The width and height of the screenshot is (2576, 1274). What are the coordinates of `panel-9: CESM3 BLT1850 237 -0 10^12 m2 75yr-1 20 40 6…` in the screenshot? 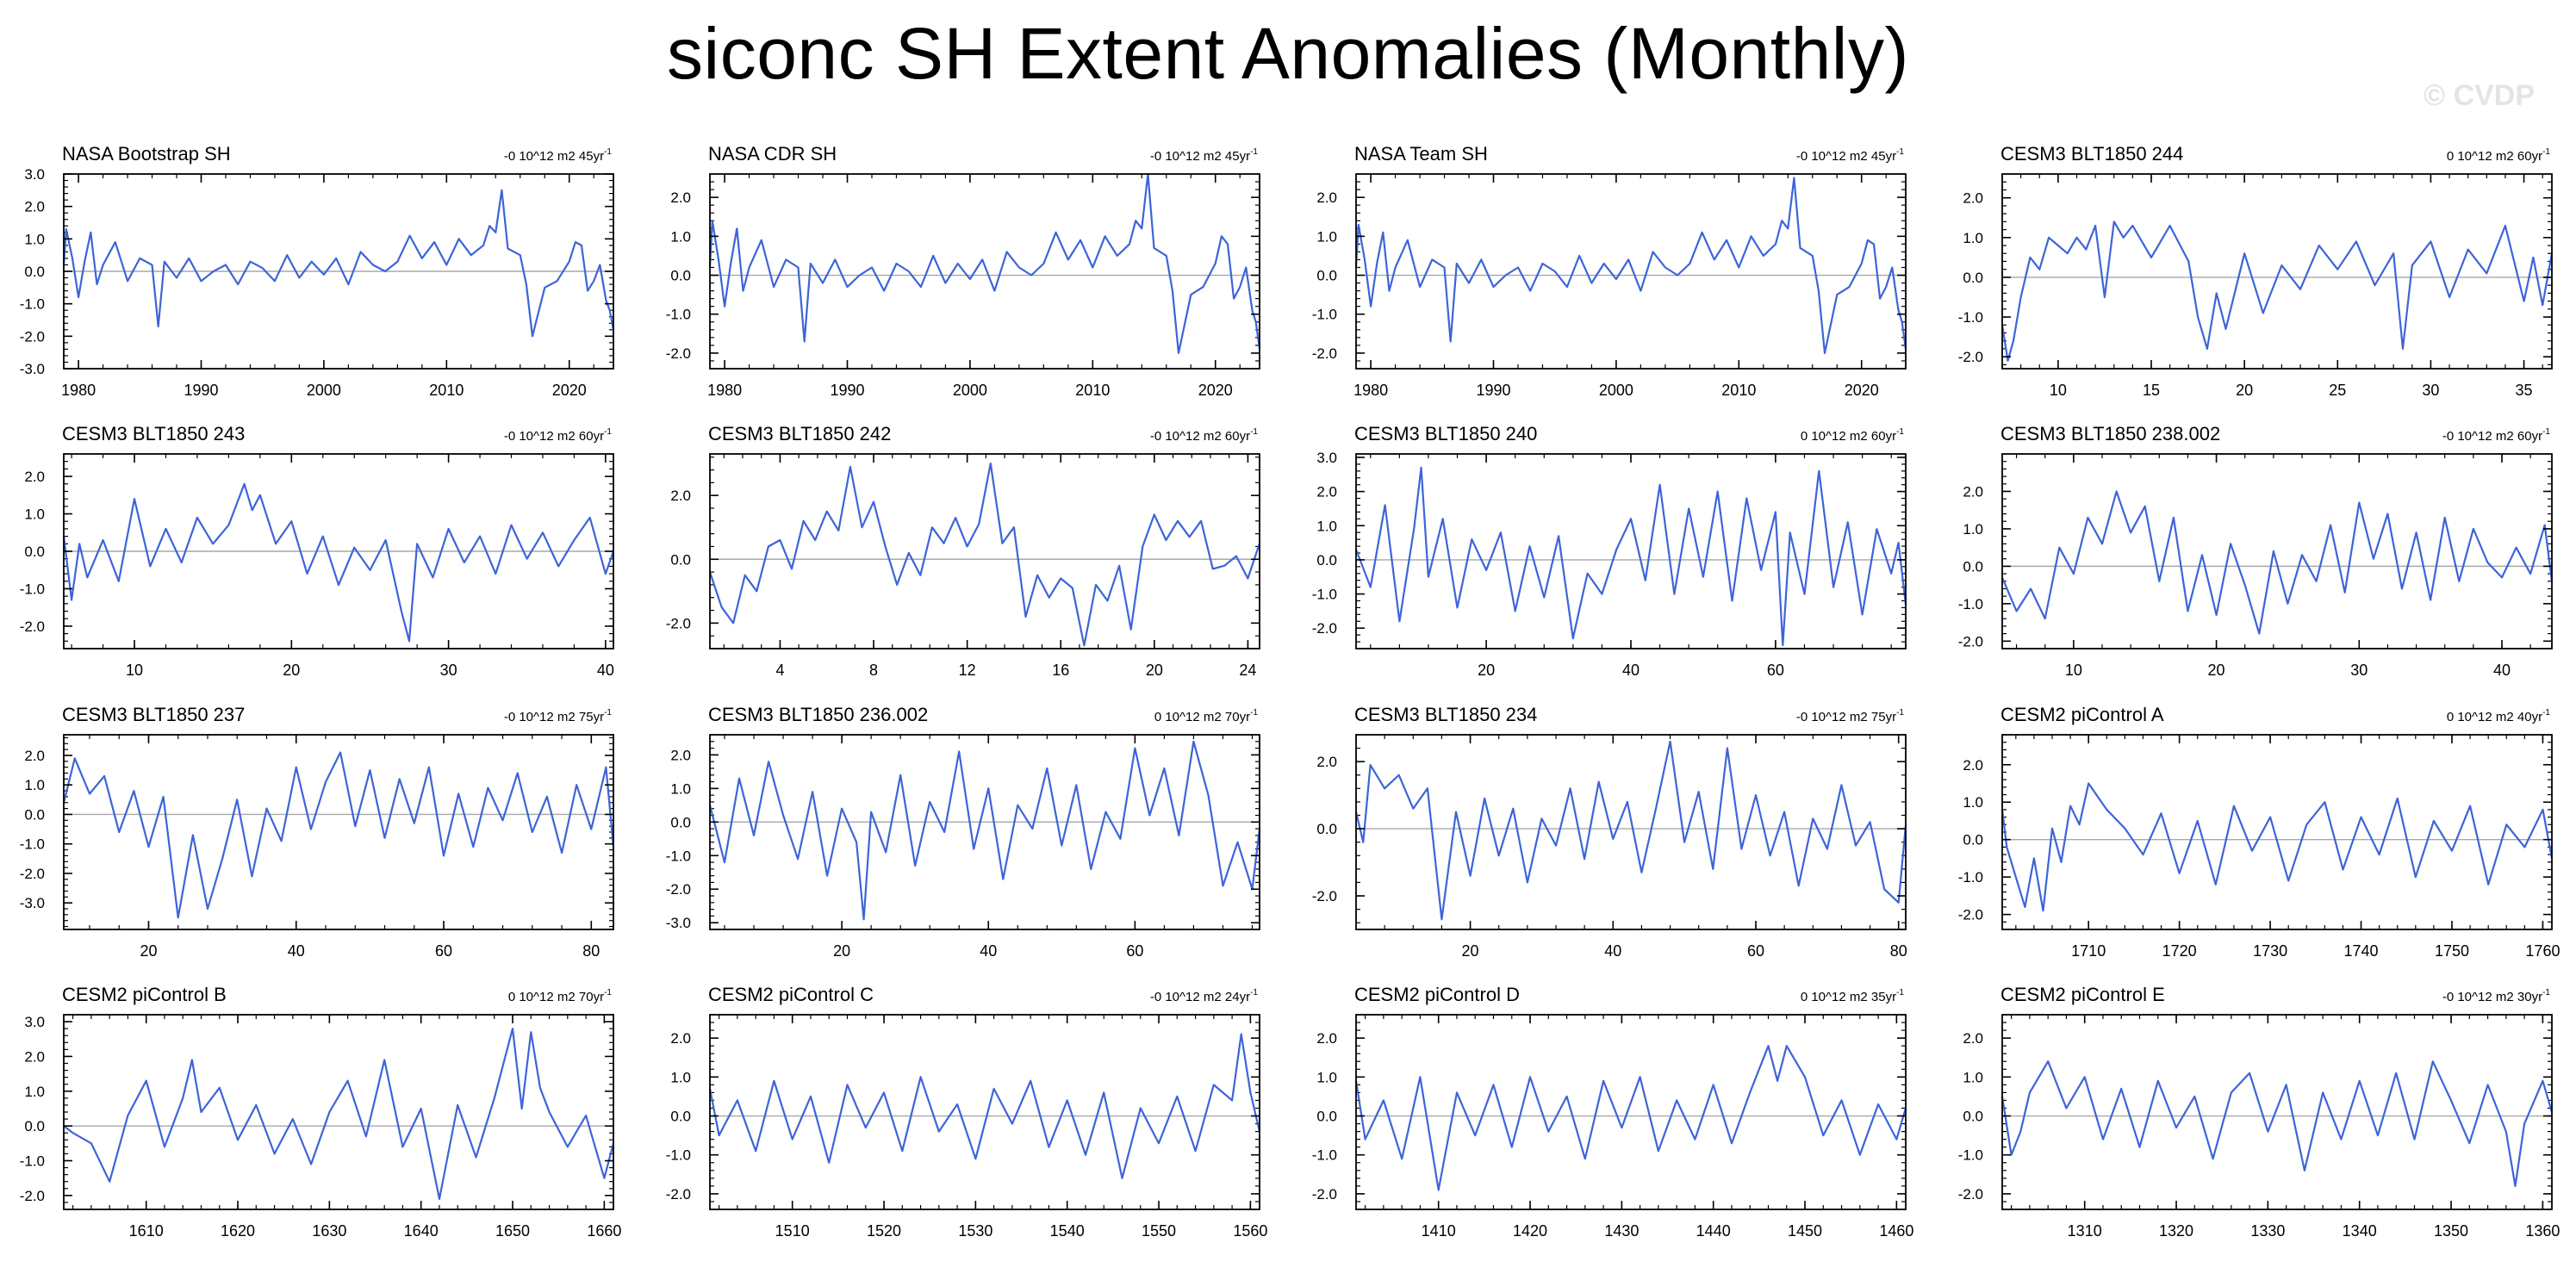 It's located at (317, 832).